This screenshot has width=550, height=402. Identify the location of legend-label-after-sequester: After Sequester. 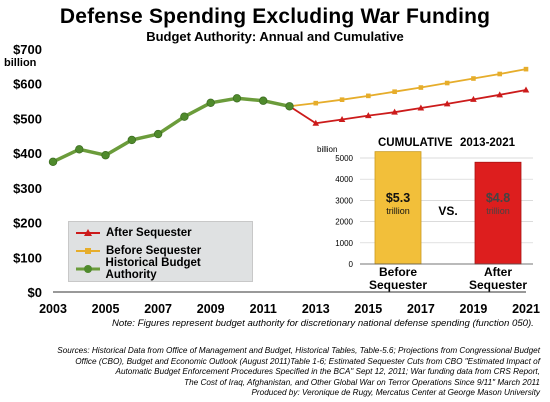
(149, 233).